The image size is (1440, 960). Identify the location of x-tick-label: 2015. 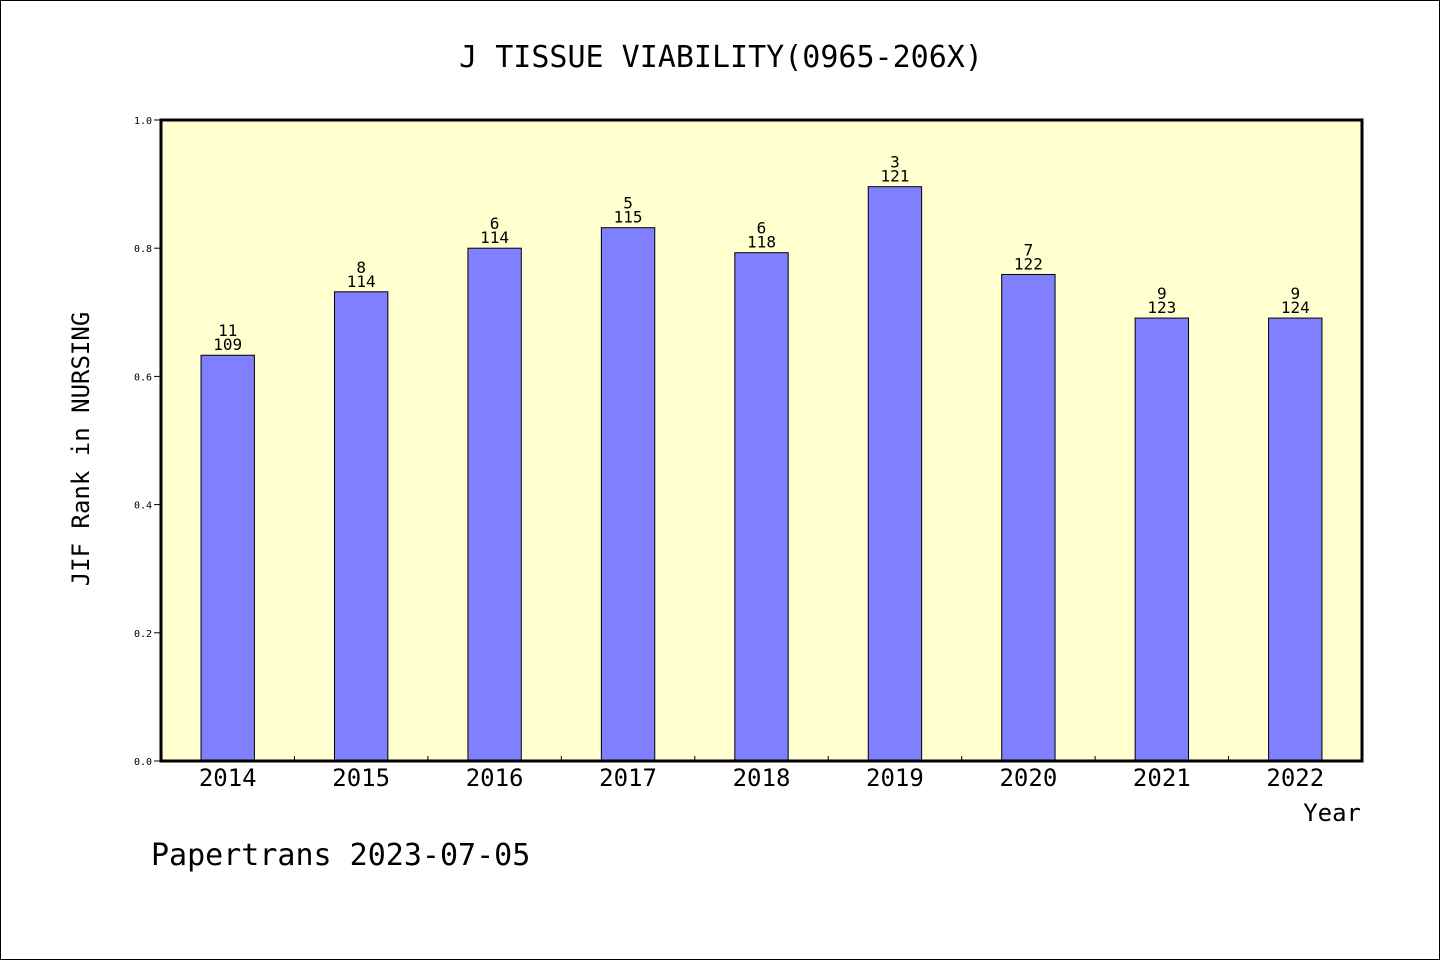
(361, 778).